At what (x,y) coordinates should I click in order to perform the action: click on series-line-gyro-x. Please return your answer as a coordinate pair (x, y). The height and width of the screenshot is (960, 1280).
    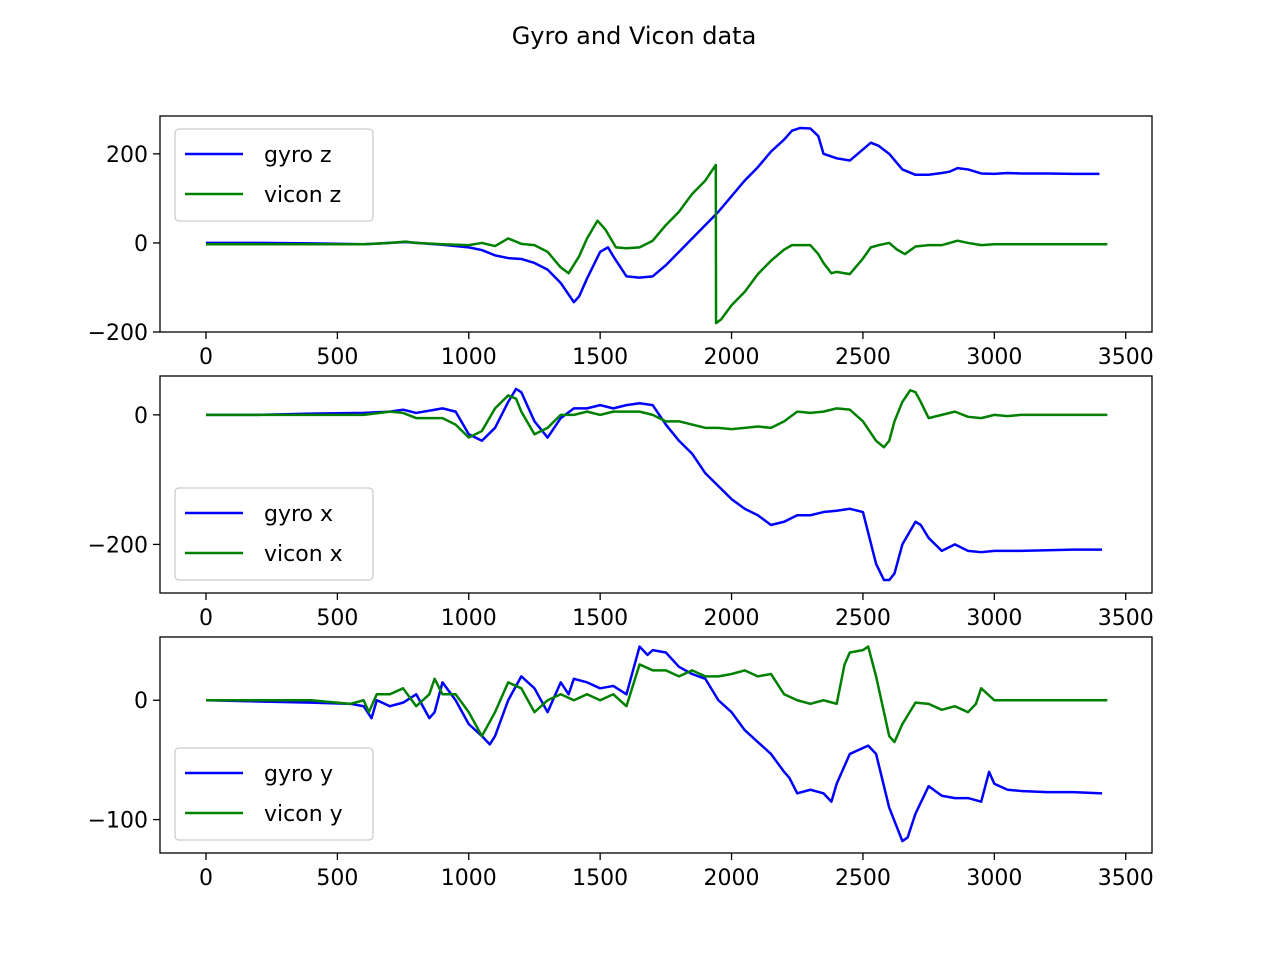
    Looking at the image, I should click on (654, 484).